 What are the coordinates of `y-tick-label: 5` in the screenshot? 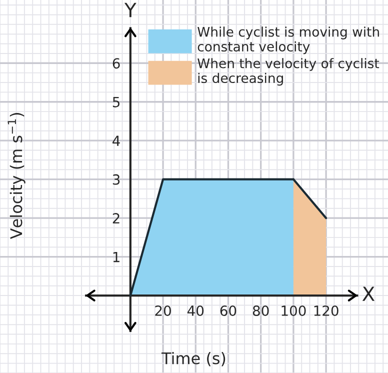 It's located at (116, 102).